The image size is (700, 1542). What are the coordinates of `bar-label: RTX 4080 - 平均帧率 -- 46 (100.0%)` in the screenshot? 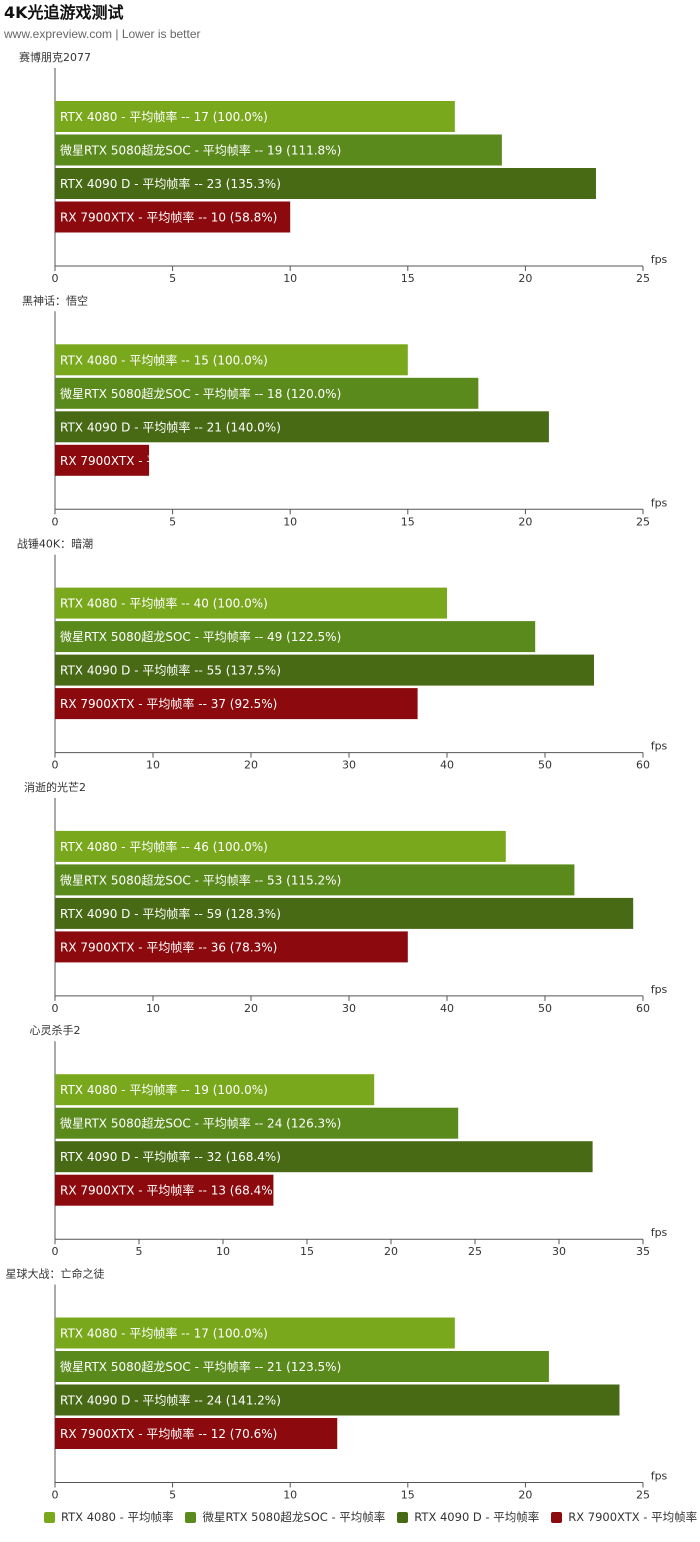 It's located at (164, 846).